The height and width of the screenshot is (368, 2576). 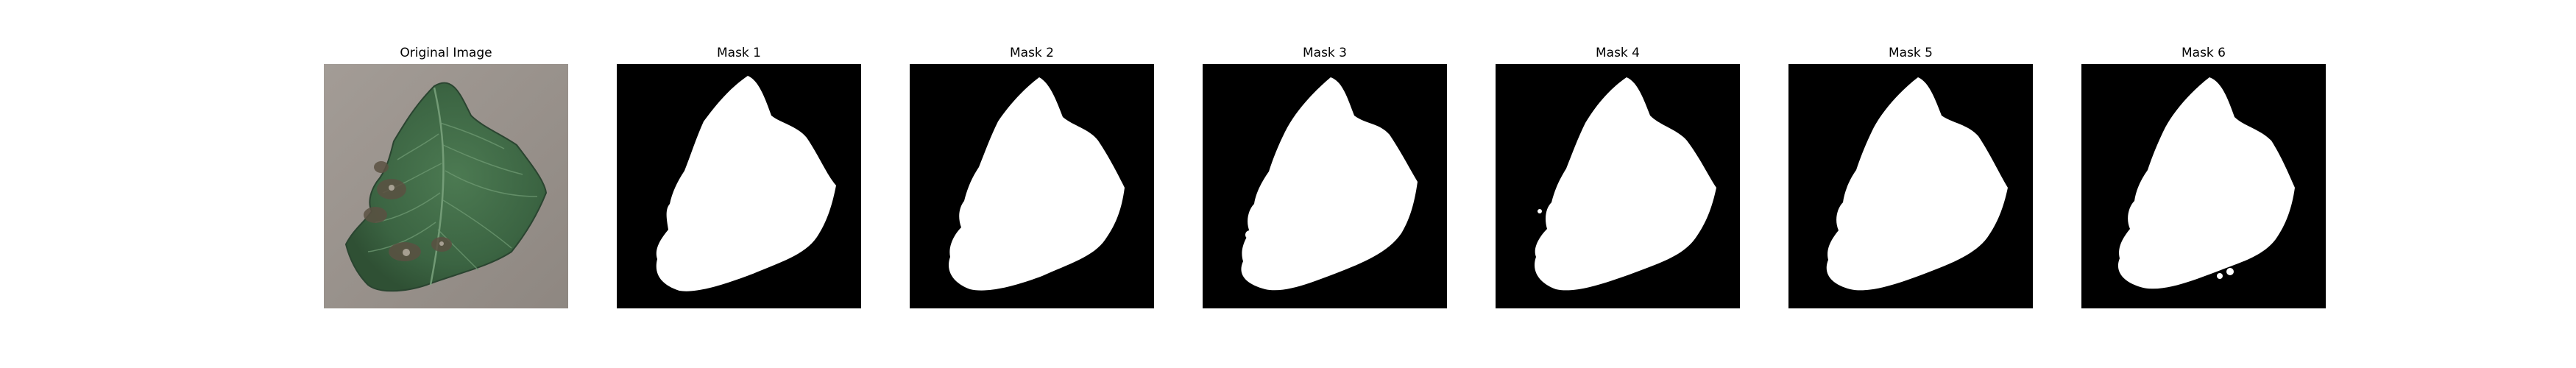 I want to click on mask-5-image, so click(x=1910, y=186).